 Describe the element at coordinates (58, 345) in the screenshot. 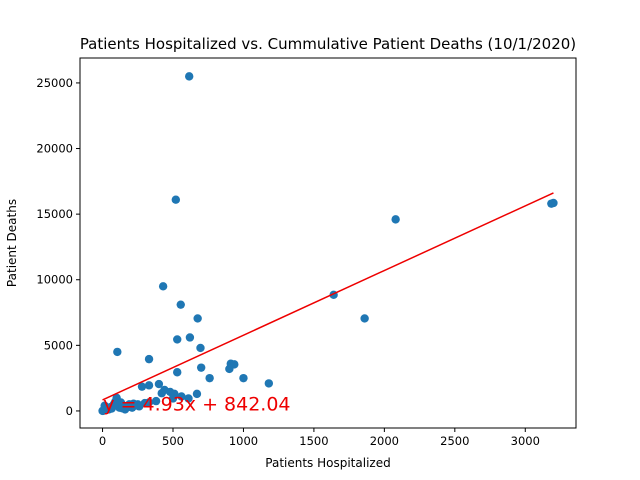

I see `y-tick-label: 5000` at that location.